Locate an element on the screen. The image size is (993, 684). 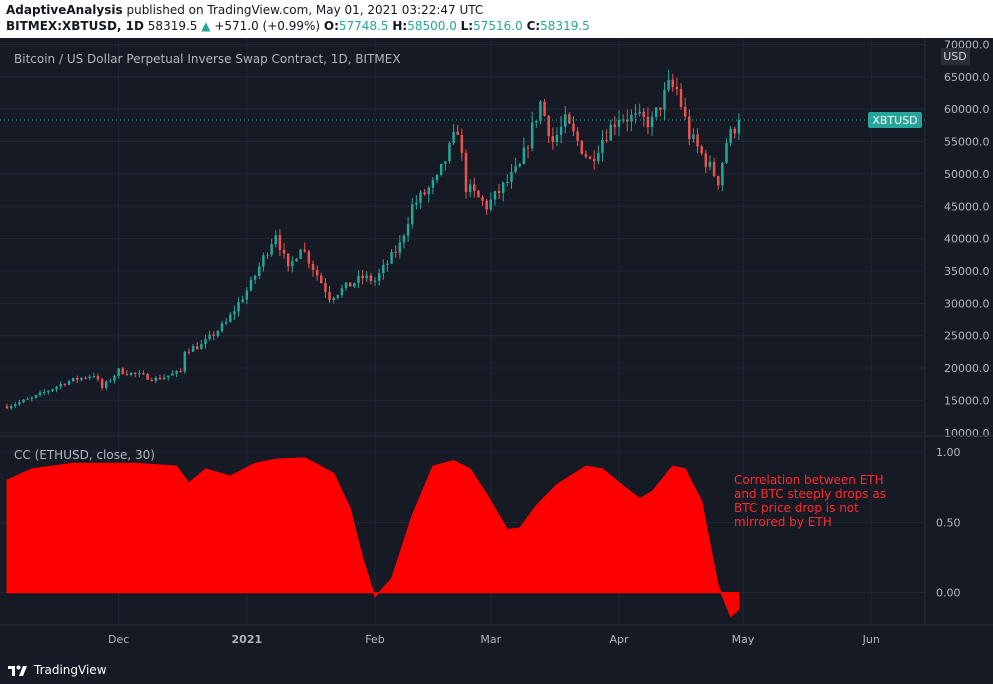
tradingview-brand: TradingView is located at coordinates (70, 670).